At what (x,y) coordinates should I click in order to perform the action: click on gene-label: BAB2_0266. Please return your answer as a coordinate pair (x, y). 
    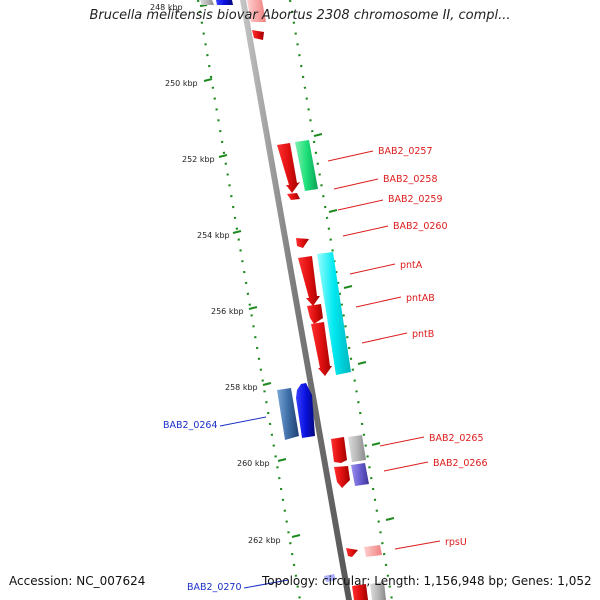
    Looking at the image, I should click on (460, 463).